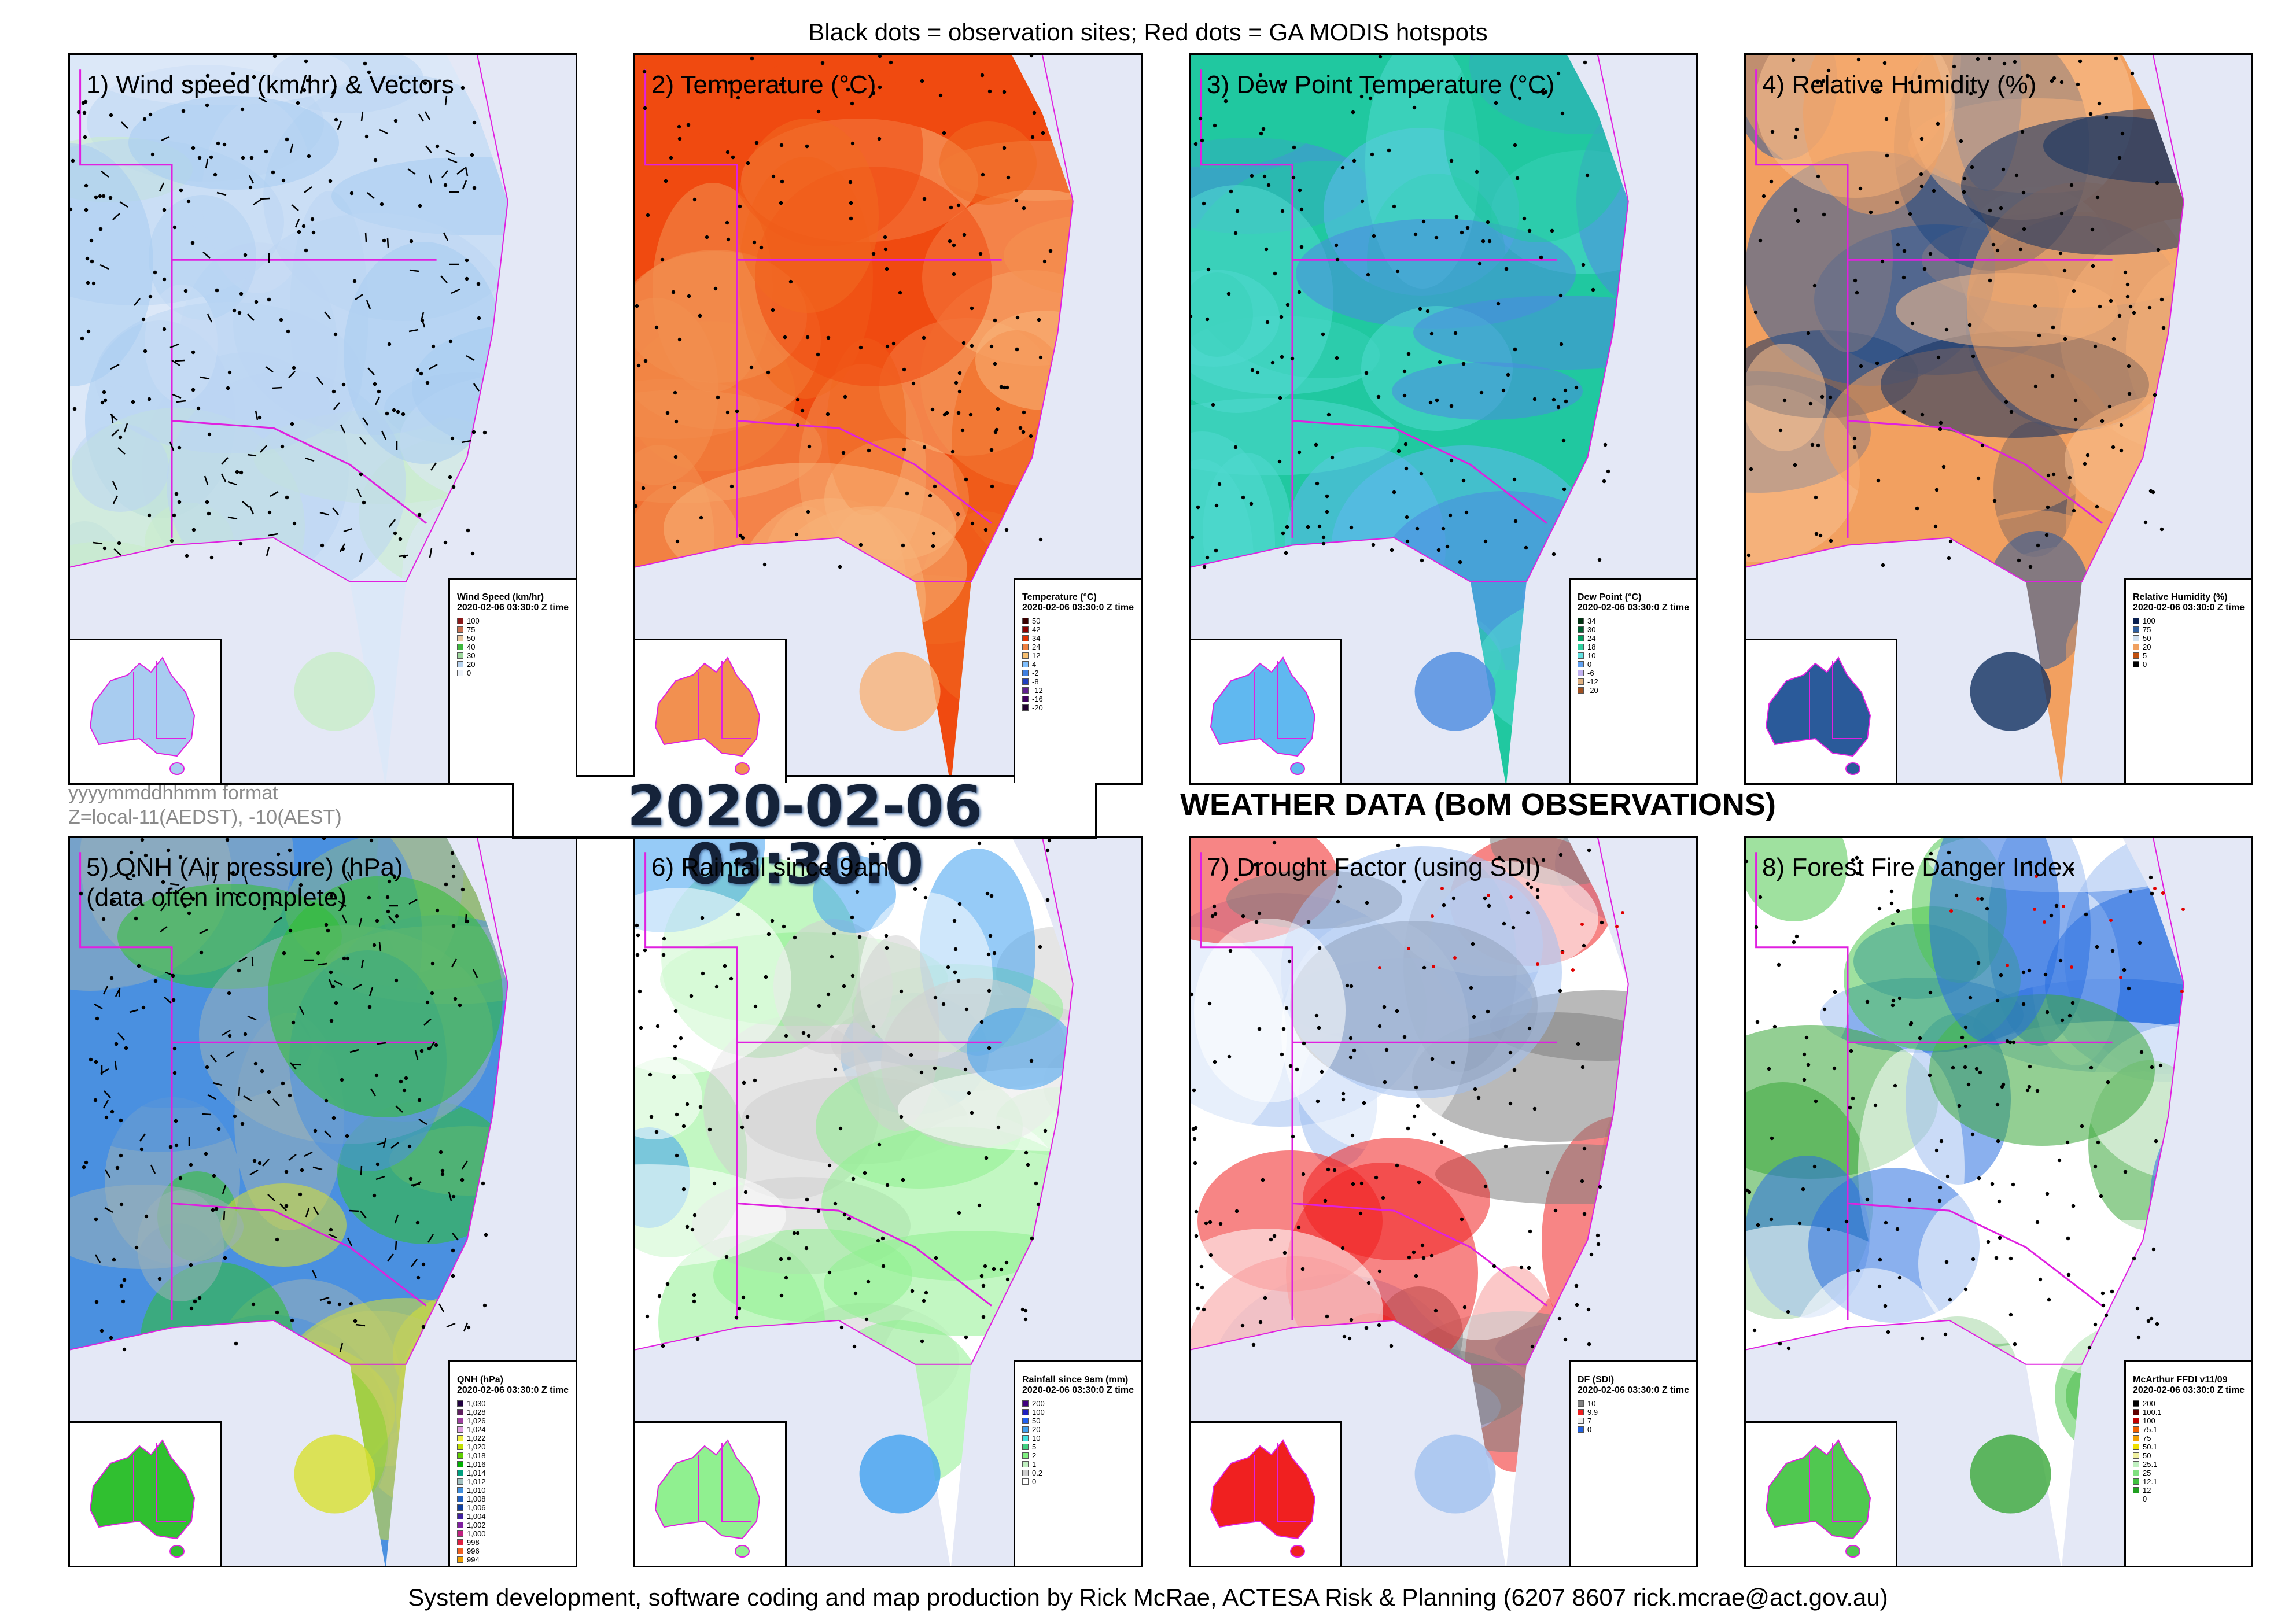 This screenshot has width=2296, height=1623. Describe the element at coordinates (1036, 655) in the screenshot. I see `legend-label: 12` at that location.